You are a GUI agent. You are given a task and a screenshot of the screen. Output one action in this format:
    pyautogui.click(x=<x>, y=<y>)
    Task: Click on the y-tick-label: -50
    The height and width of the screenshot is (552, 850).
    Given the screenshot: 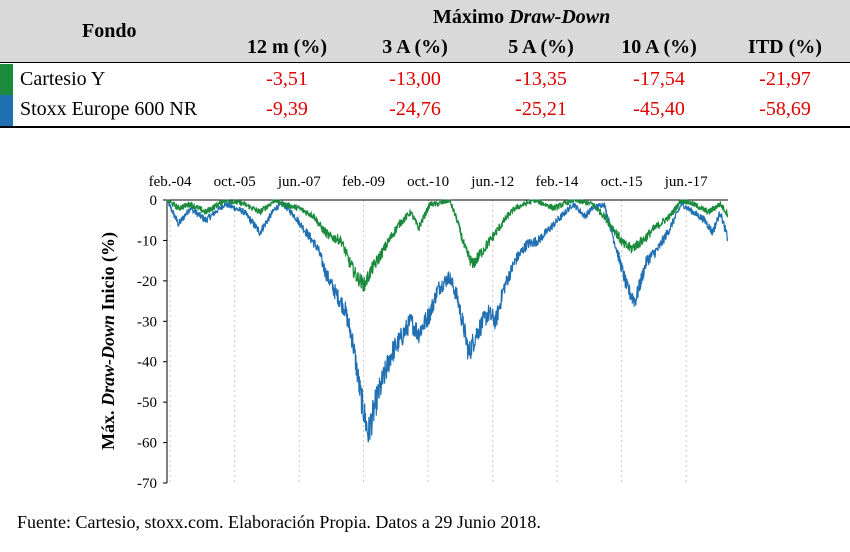 What is the action you would take?
    pyautogui.click(x=147, y=403)
    